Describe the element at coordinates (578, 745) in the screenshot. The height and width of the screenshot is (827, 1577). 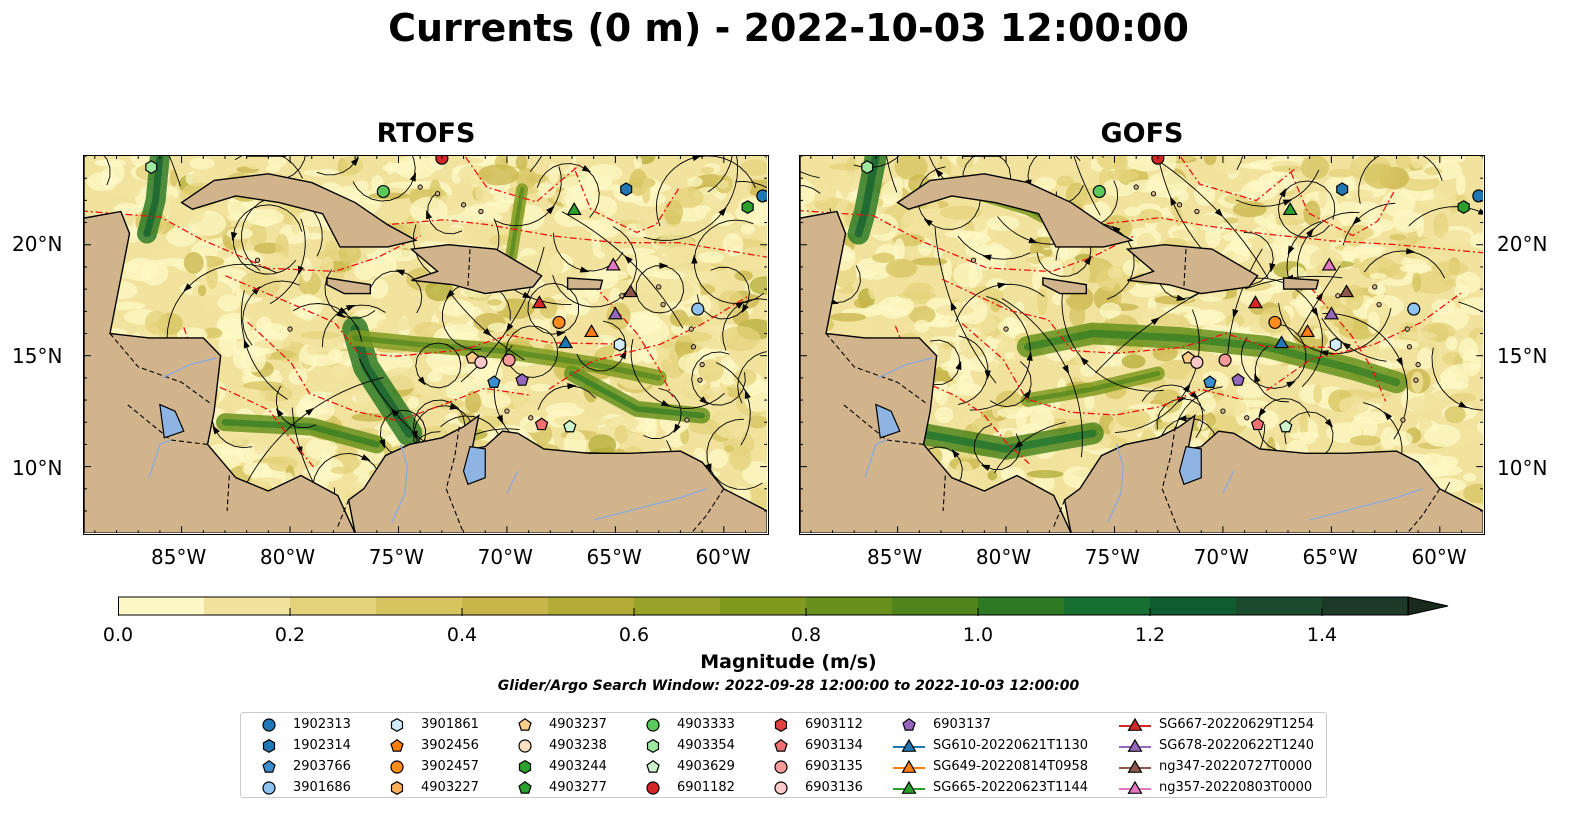
I see `legend-label: 4903238` at that location.